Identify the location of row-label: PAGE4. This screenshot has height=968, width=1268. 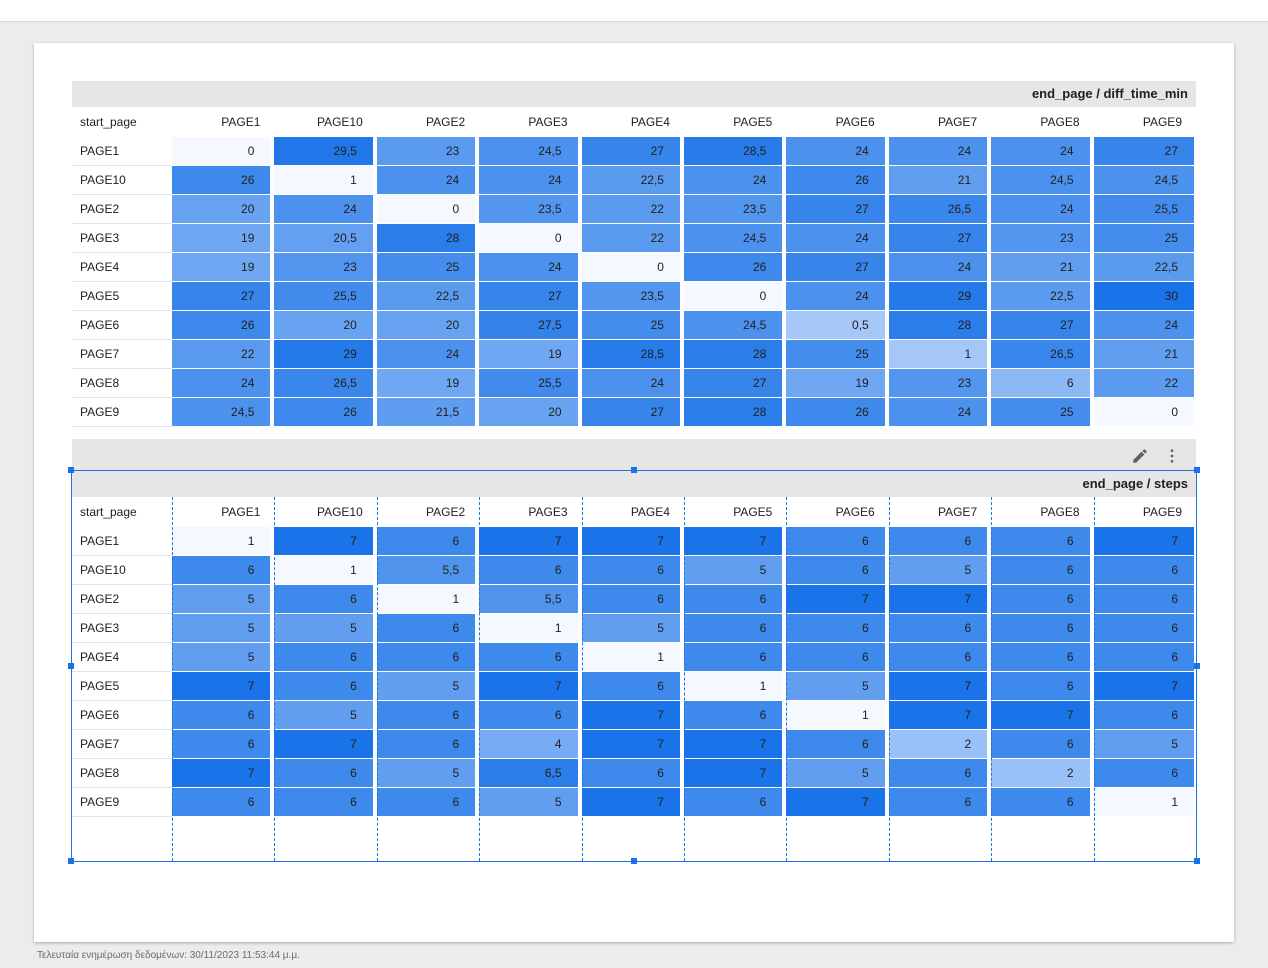
(122, 657).